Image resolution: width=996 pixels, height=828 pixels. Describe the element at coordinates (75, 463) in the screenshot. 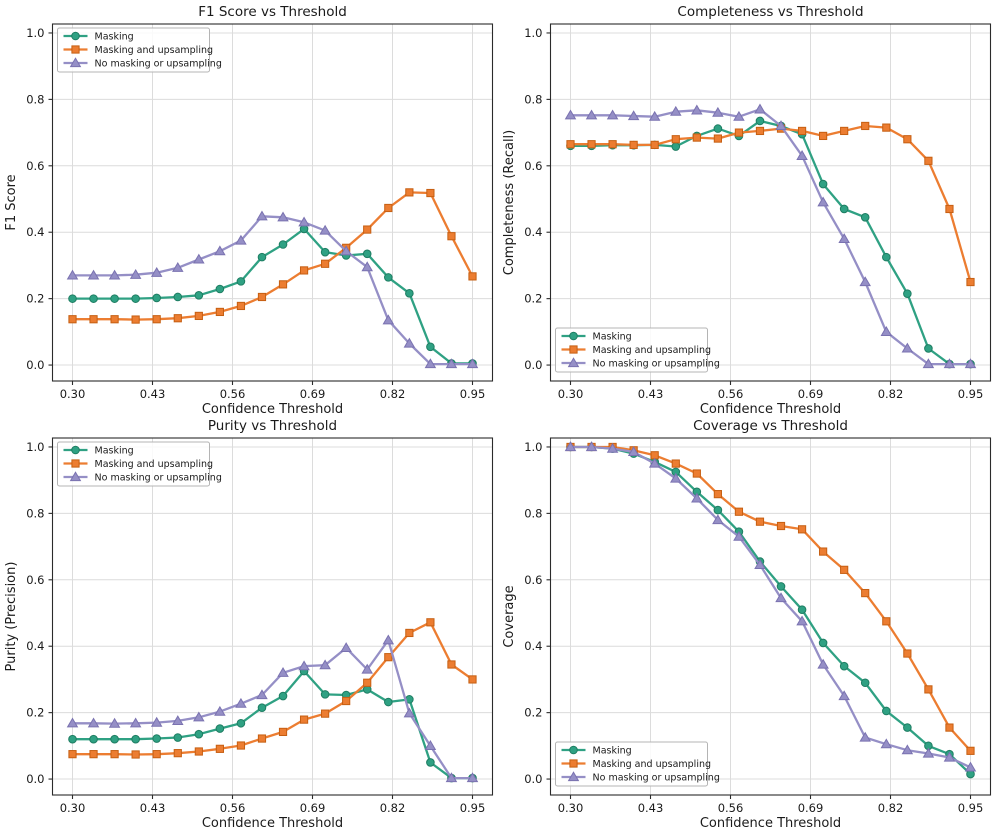

I see `legend-marker-square` at that location.